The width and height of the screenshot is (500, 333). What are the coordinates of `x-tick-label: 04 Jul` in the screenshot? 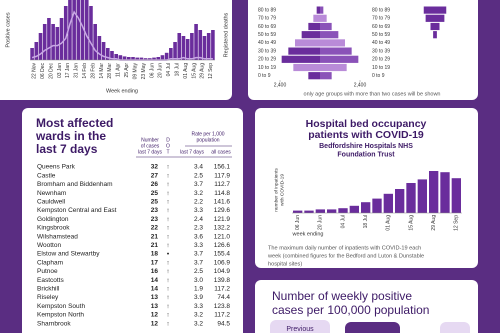 It's located at (343, 221).